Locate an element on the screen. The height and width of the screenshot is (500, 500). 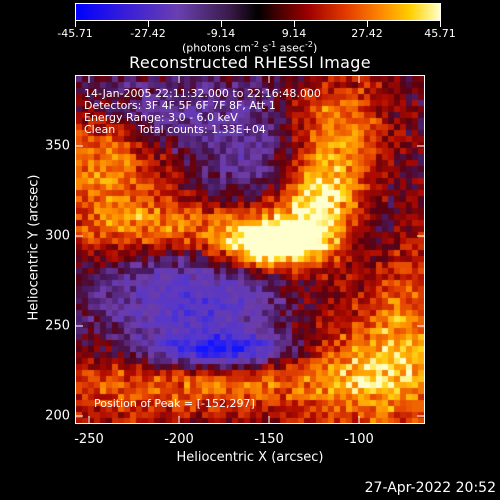
timestamp: 27-Apr-2022 20:52 is located at coordinates (430, 488).